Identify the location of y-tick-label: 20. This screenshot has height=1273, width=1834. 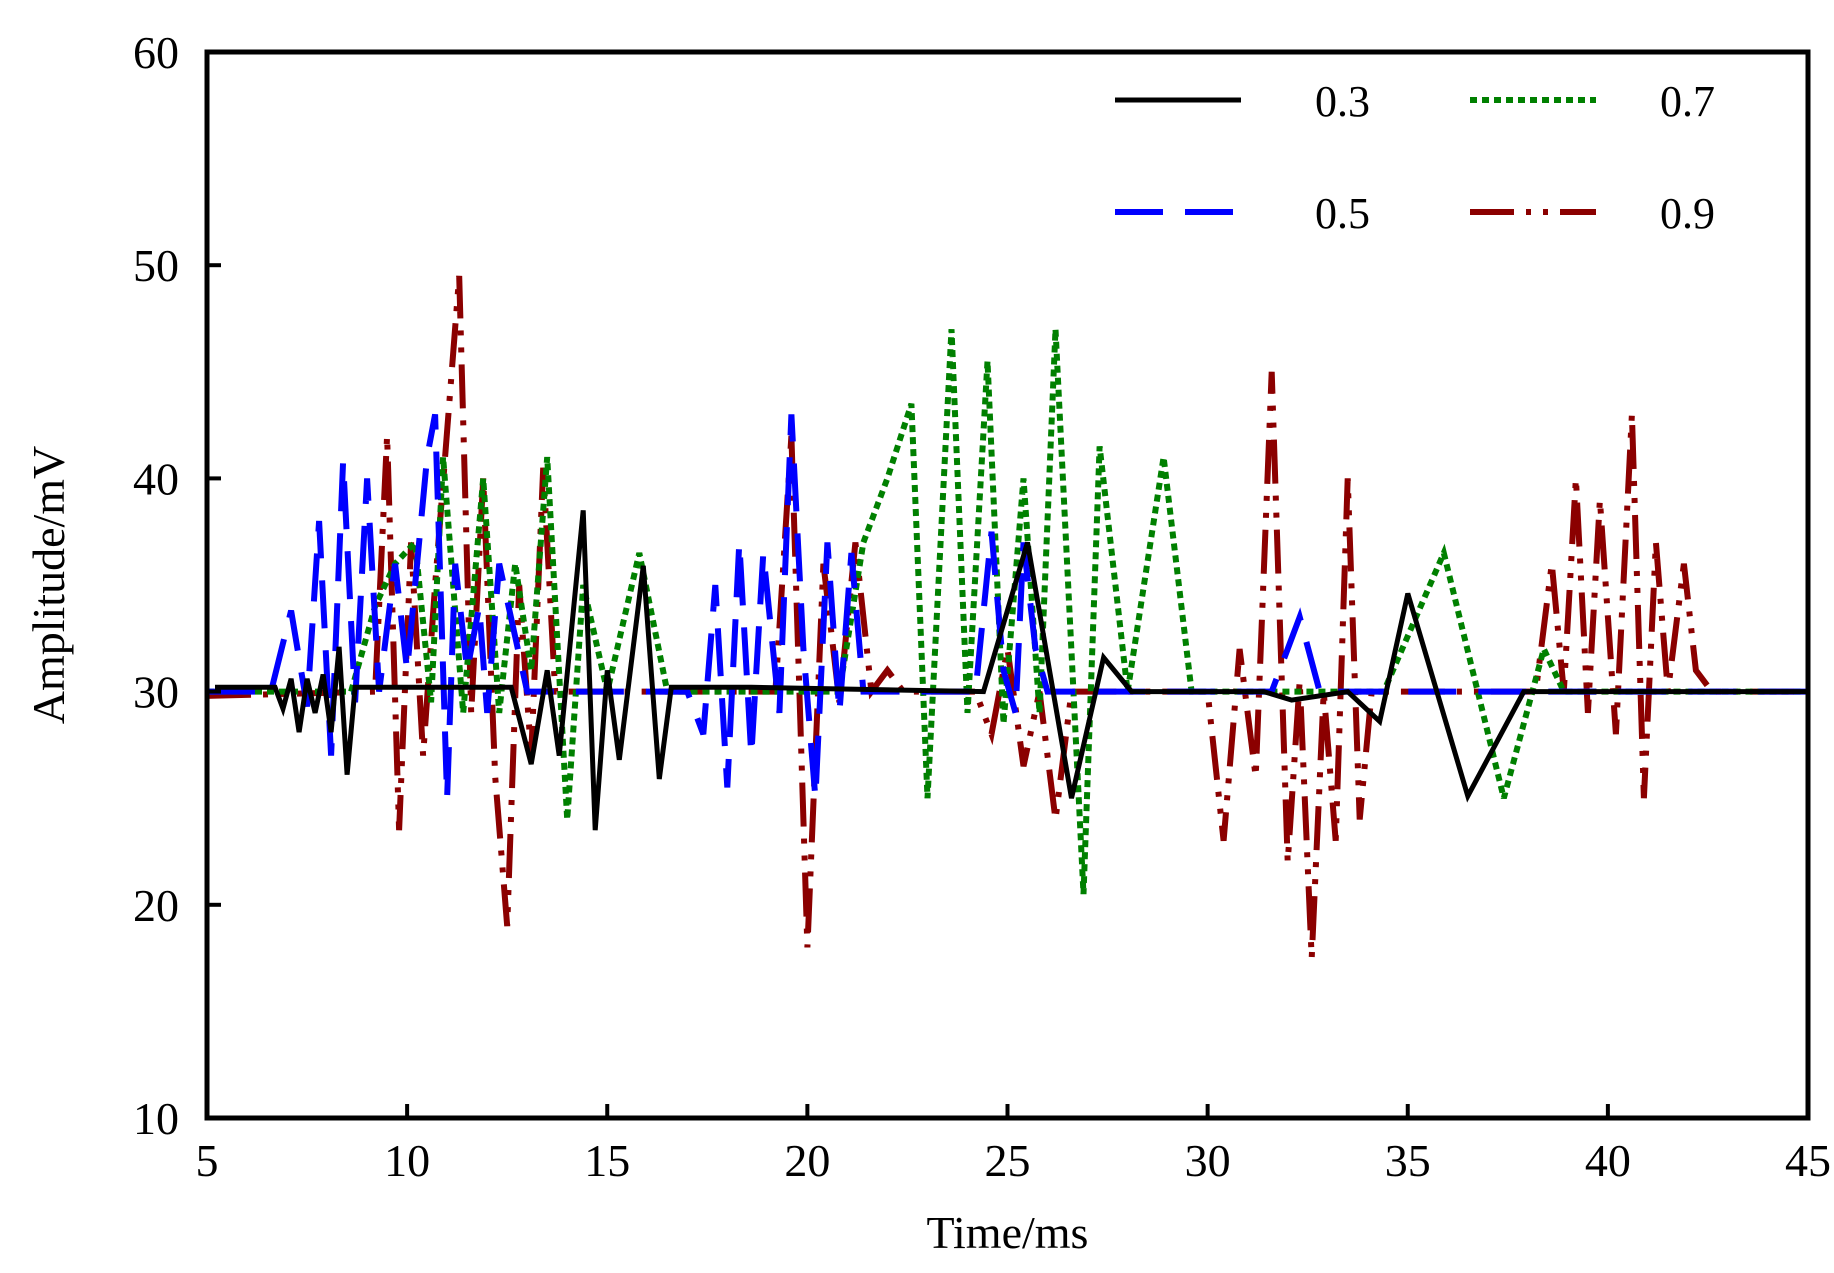
(156, 905).